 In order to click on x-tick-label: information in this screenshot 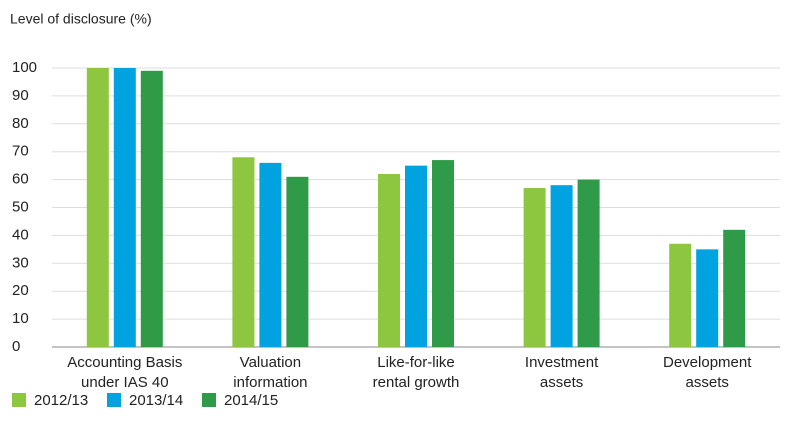, I will do `click(270, 382)`.